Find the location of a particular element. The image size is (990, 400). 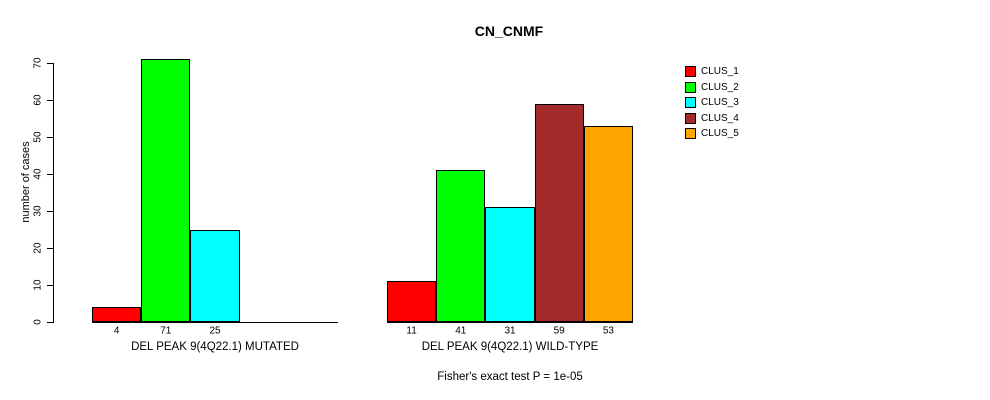

y-tick-label: 0 is located at coordinates (38, 322).